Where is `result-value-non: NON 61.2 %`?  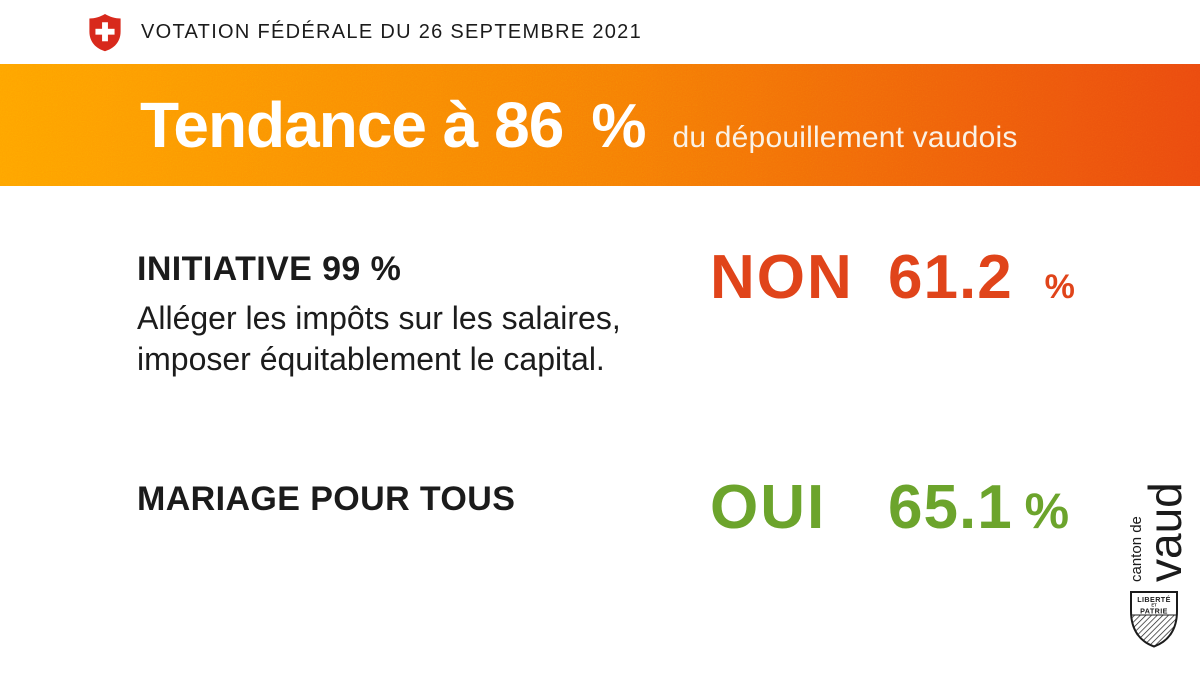
result-value-non: NON 61.2 % is located at coordinates (892, 277).